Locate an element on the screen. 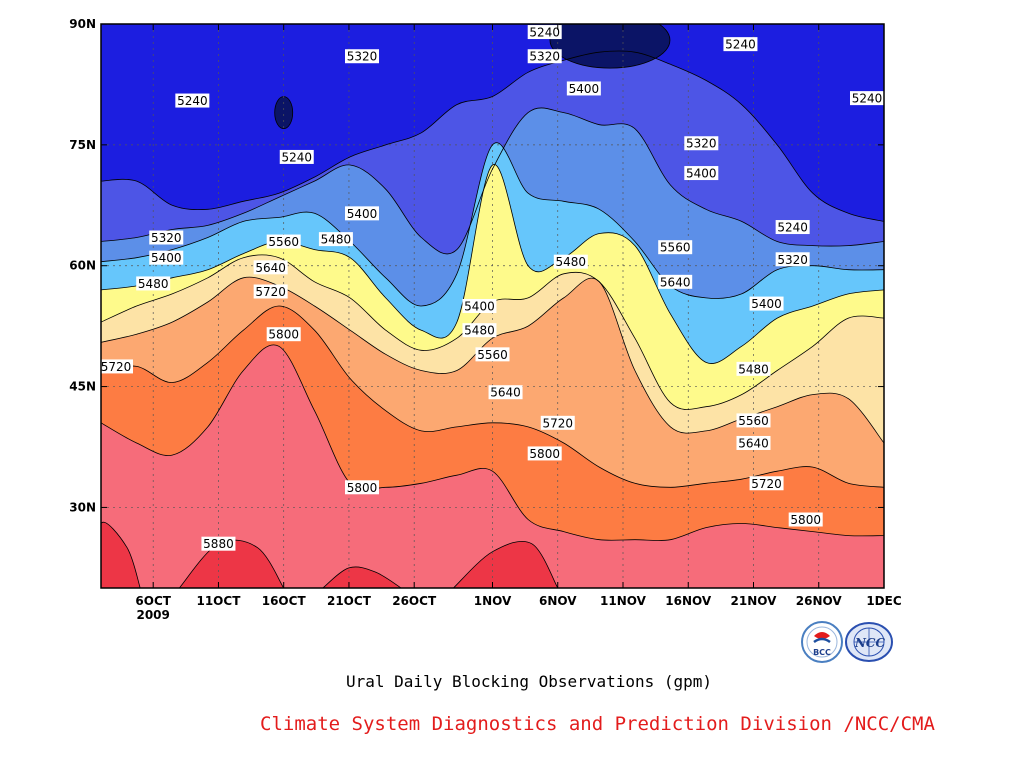  x-year-label: 2009 is located at coordinates (152, 615).